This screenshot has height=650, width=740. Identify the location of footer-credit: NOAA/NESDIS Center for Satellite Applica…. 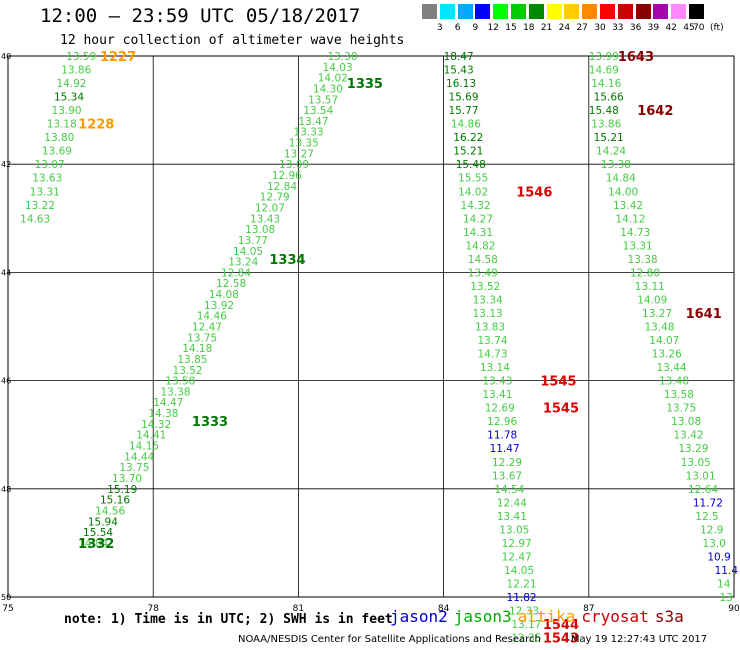
(389, 639).